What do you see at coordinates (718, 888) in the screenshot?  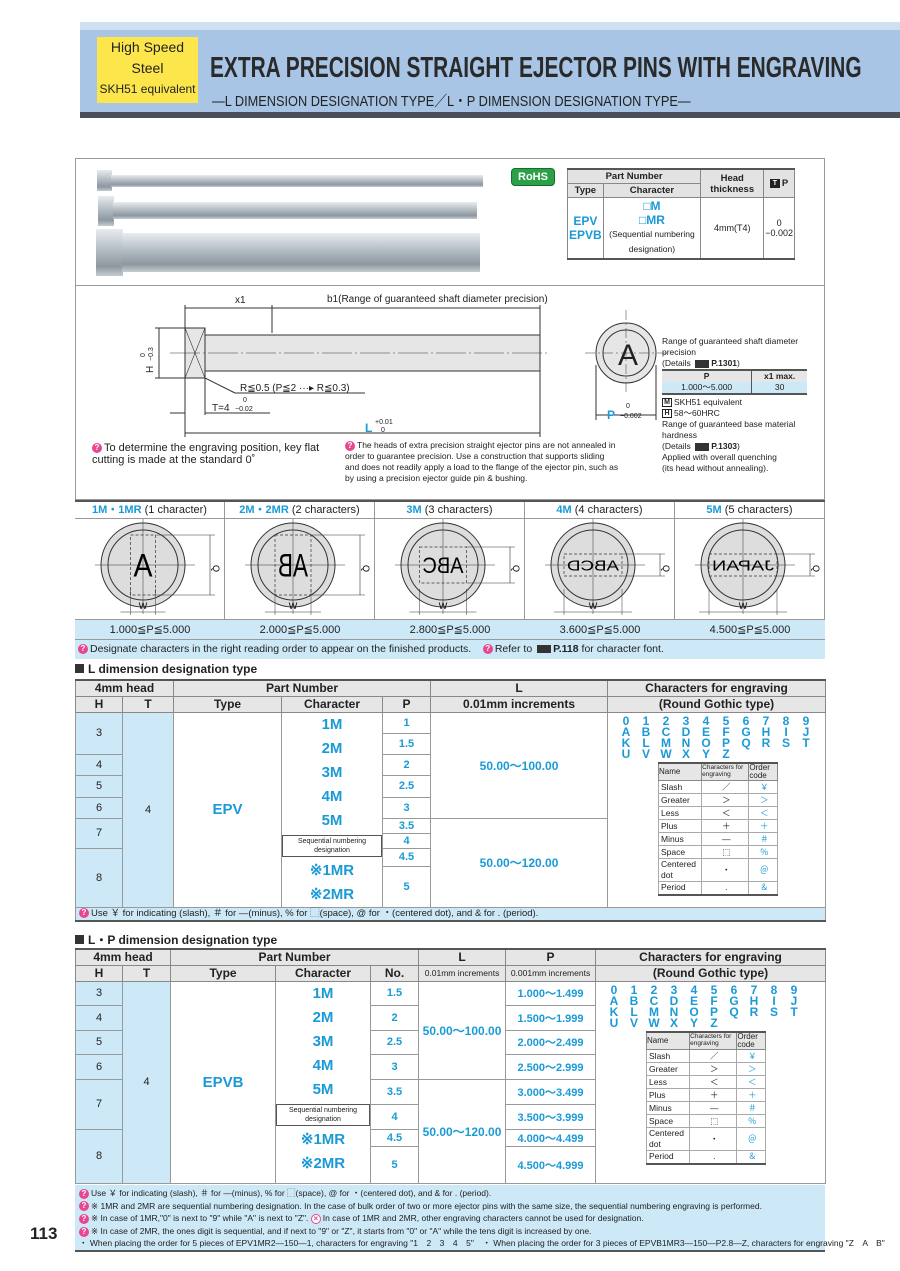 I see `symbol-row: Period. ＆` at bounding box center [718, 888].